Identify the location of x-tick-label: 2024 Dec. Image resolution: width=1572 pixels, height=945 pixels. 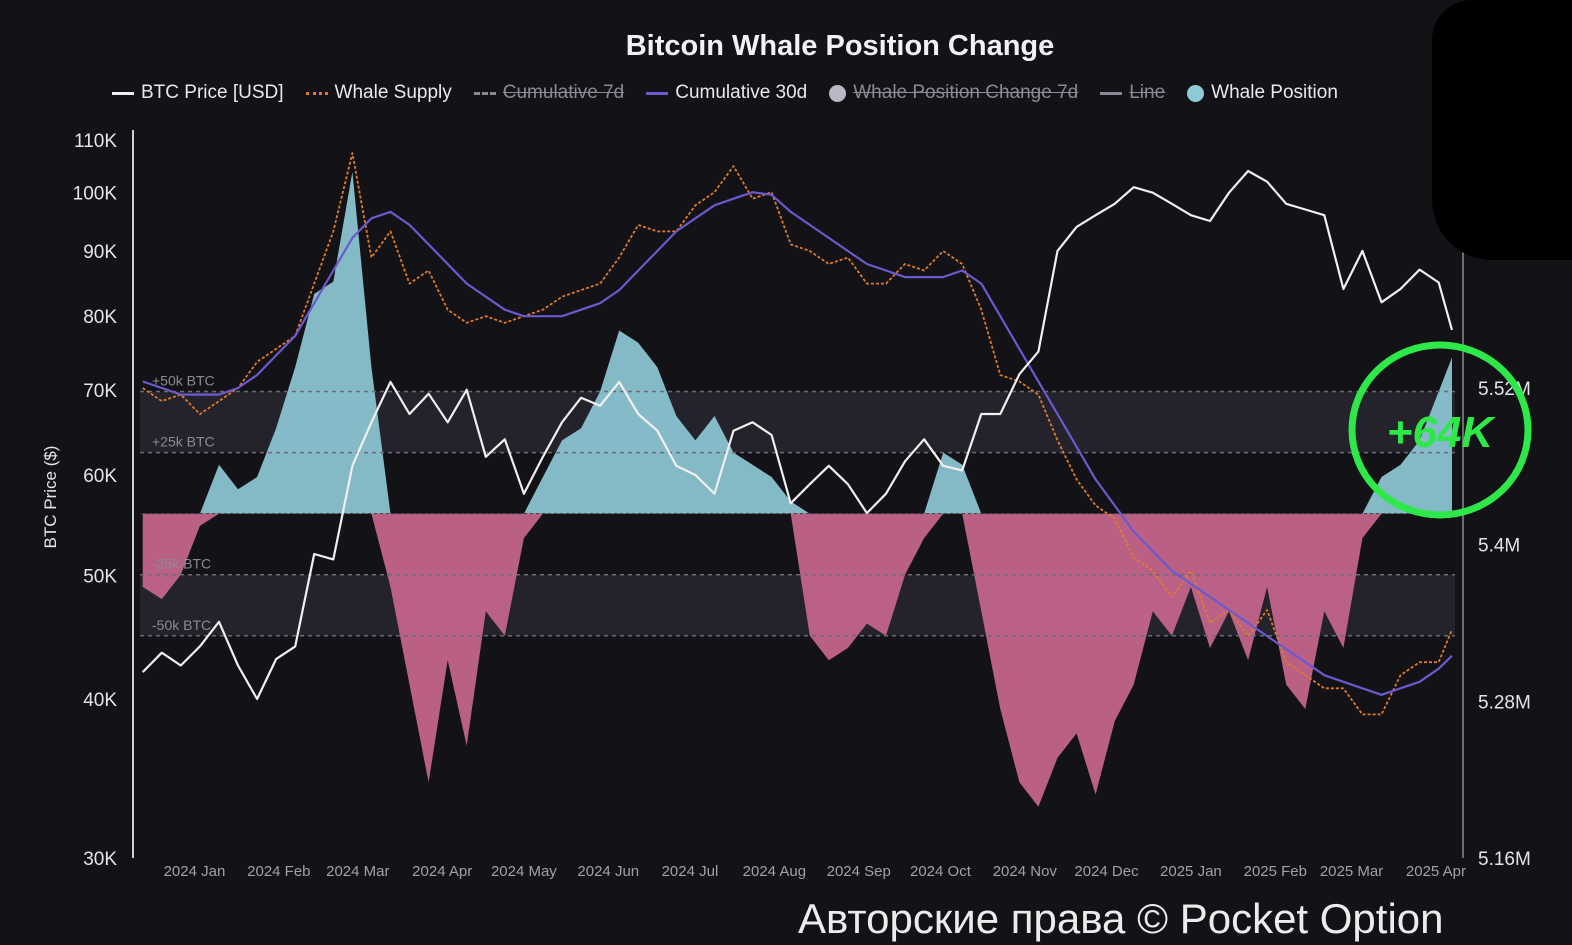
(1106, 871).